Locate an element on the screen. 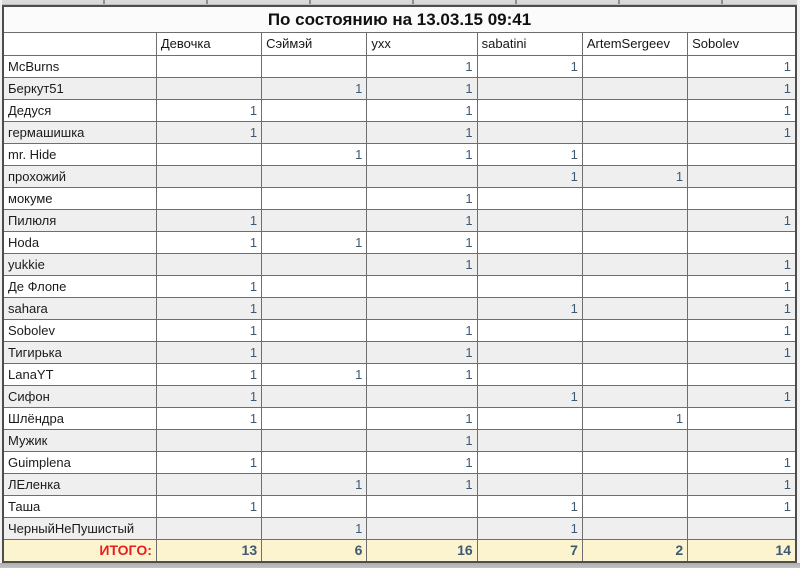 The height and width of the screenshot is (568, 800). table-row: Пилюля 1 1 1 is located at coordinates (399, 220).